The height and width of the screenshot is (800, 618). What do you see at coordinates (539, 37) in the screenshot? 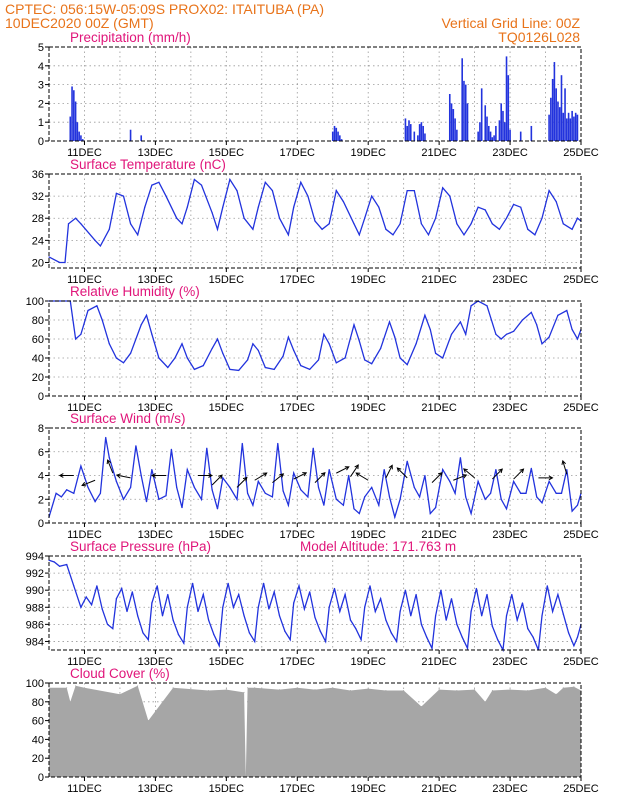
I see `header-model-code: TQ0126L028` at bounding box center [539, 37].